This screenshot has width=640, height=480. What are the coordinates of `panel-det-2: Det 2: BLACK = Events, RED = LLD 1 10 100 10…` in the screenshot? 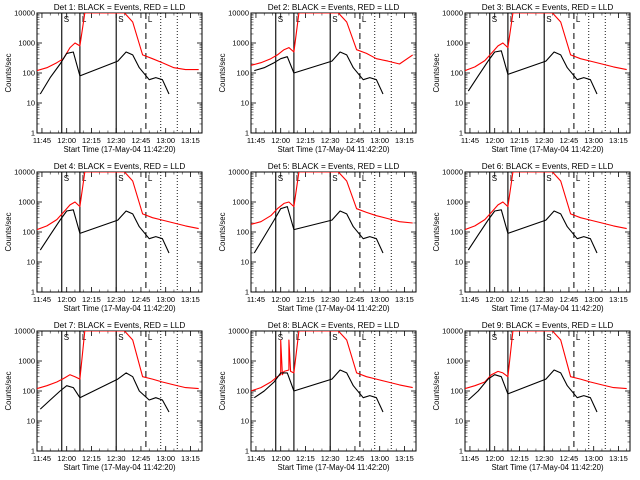 It's located at (317, 78).